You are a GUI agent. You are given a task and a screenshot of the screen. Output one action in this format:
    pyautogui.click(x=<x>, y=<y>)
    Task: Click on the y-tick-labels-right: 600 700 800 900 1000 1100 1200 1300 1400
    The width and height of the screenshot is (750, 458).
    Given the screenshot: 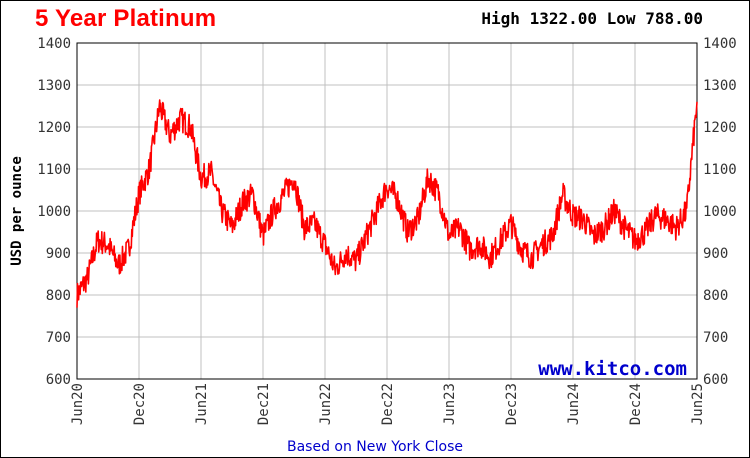 What is the action you would take?
    pyautogui.click(x=720, y=212)
    